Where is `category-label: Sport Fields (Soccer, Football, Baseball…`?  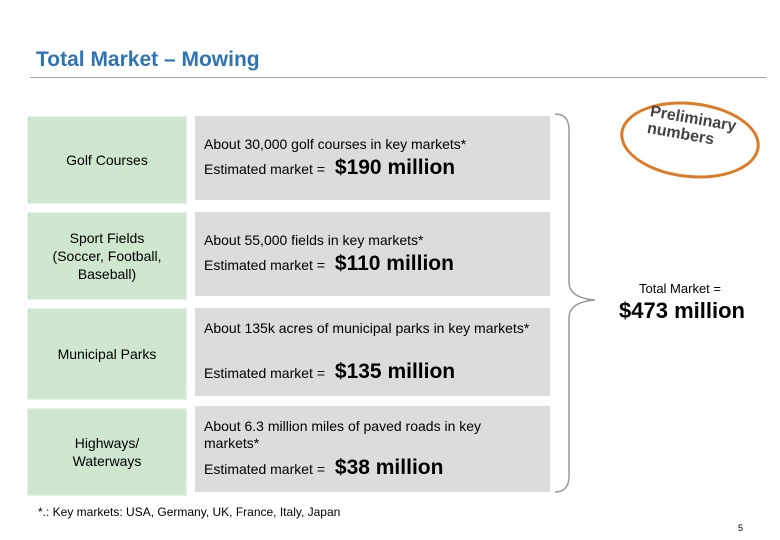 category-label: Sport Fields (Soccer, Football, Baseball… is located at coordinates (107, 256).